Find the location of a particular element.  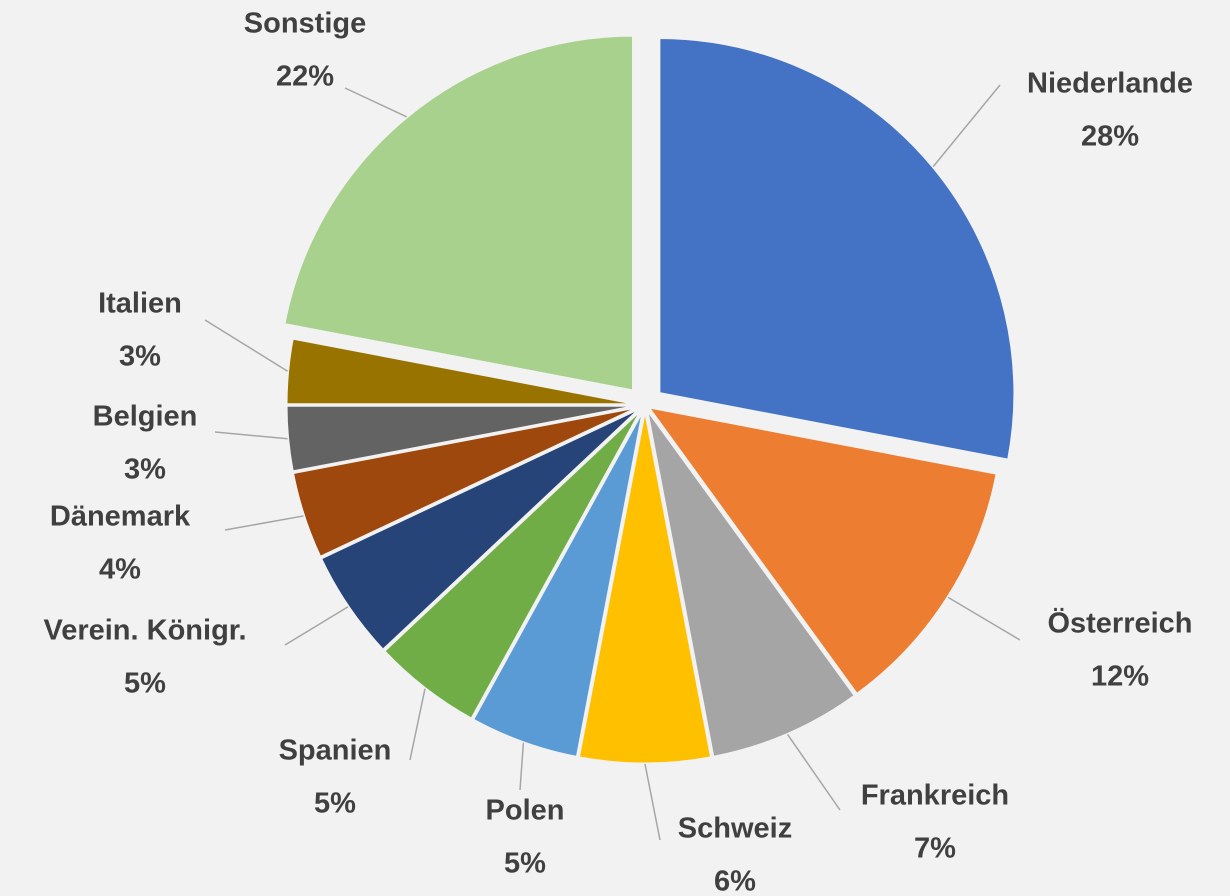

value-label: 28% is located at coordinates (1110, 137).